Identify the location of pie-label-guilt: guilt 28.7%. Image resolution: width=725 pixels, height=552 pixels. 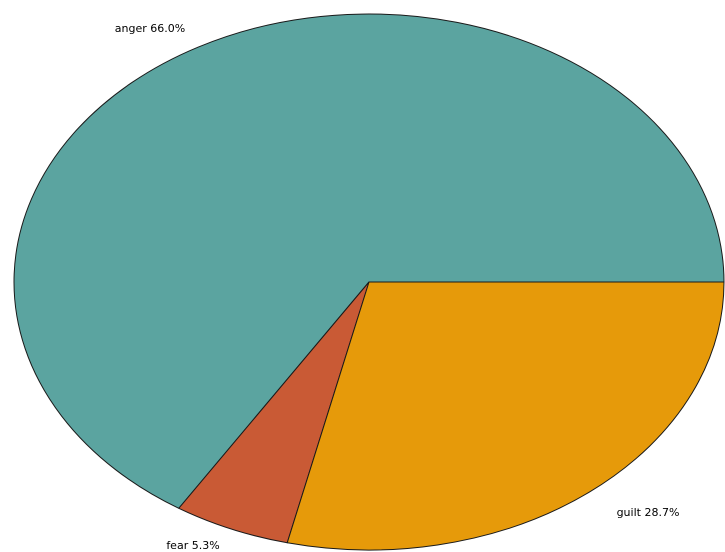
(648, 512).